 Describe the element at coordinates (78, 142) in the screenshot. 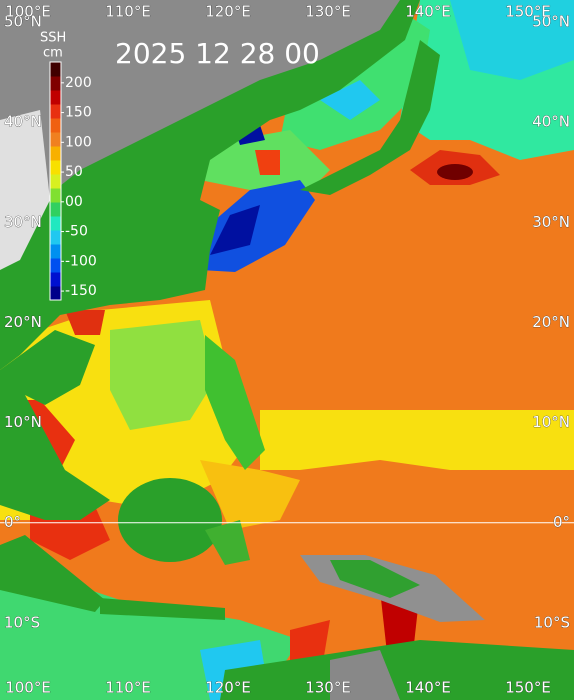

I see `colorbar-tick-label: 100` at that location.